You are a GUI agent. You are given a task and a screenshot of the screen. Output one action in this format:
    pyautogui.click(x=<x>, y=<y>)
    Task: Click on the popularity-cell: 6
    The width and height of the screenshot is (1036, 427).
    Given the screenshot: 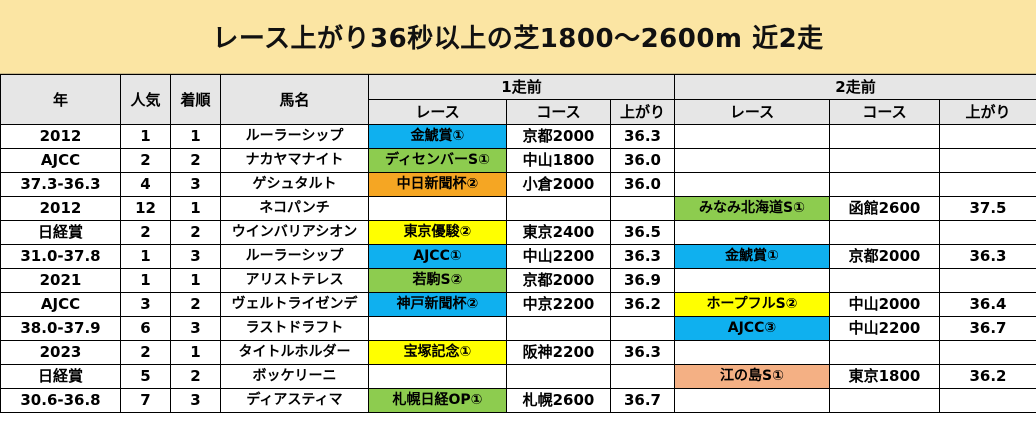 What is the action you would take?
    pyautogui.click(x=145, y=328)
    